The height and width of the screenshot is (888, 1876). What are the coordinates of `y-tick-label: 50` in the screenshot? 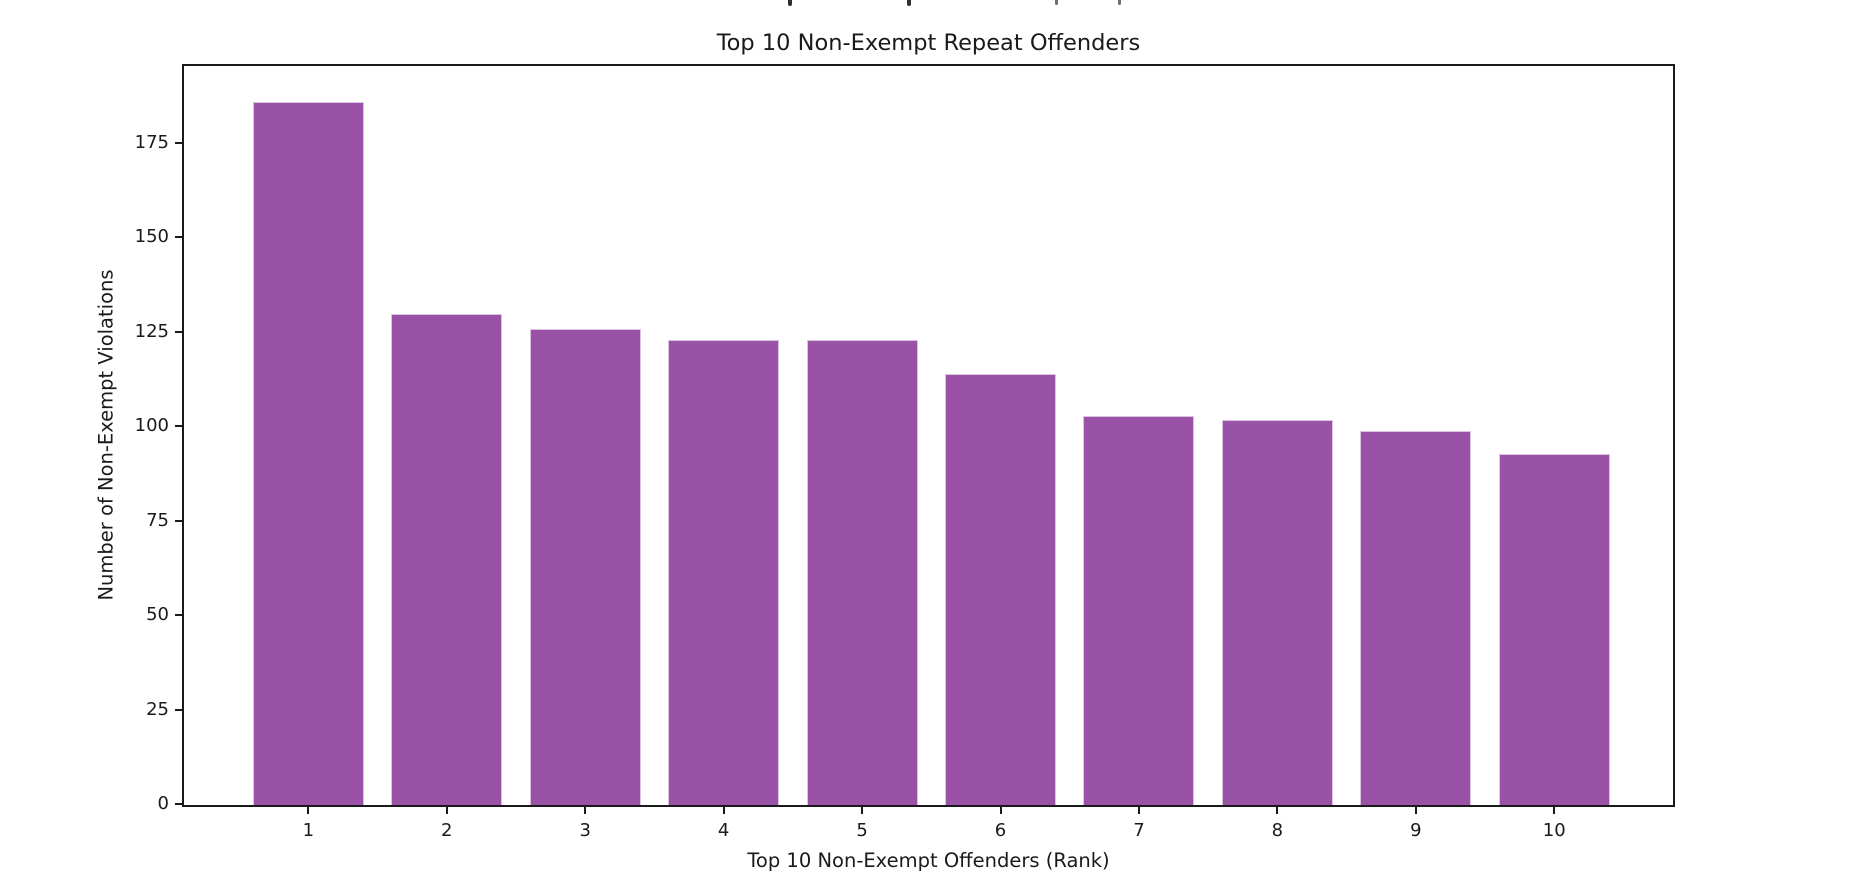 It's located at (157, 615).